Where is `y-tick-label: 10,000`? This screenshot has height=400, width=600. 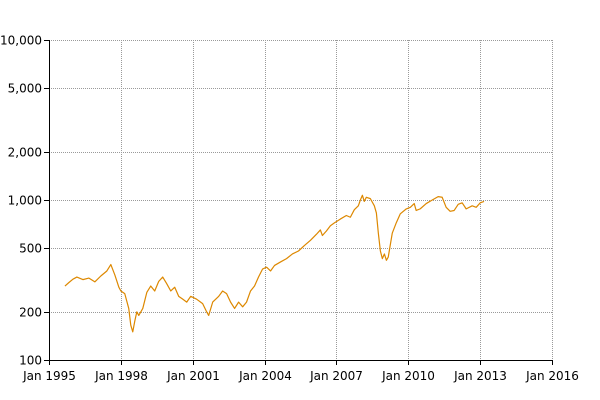
y-tick-label: 10,000 is located at coordinates (21, 41).